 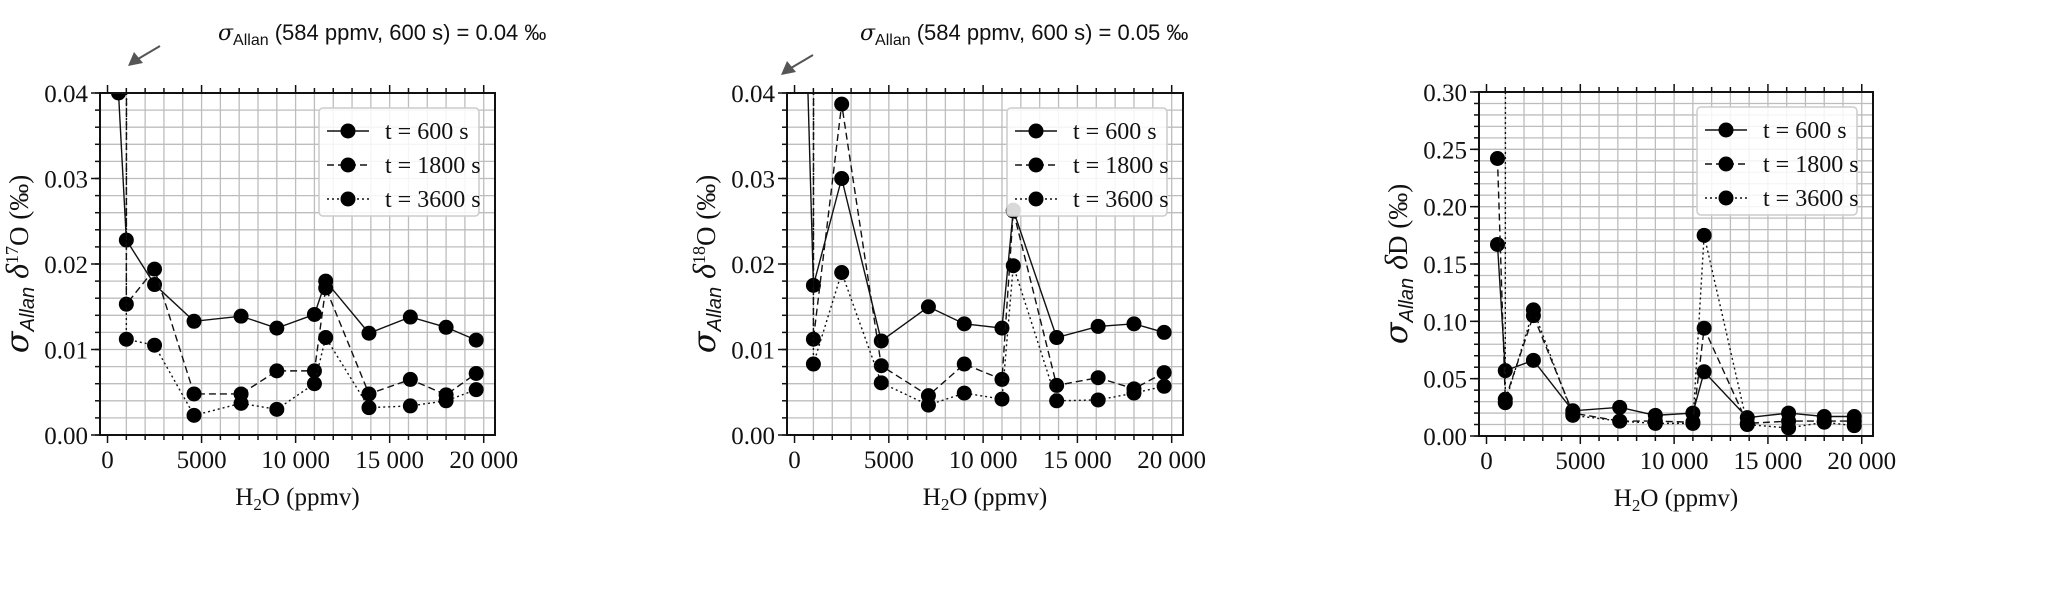 What do you see at coordinates (699, 255) in the screenshot?
I see `text-part: 18` at bounding box center [699, 255].